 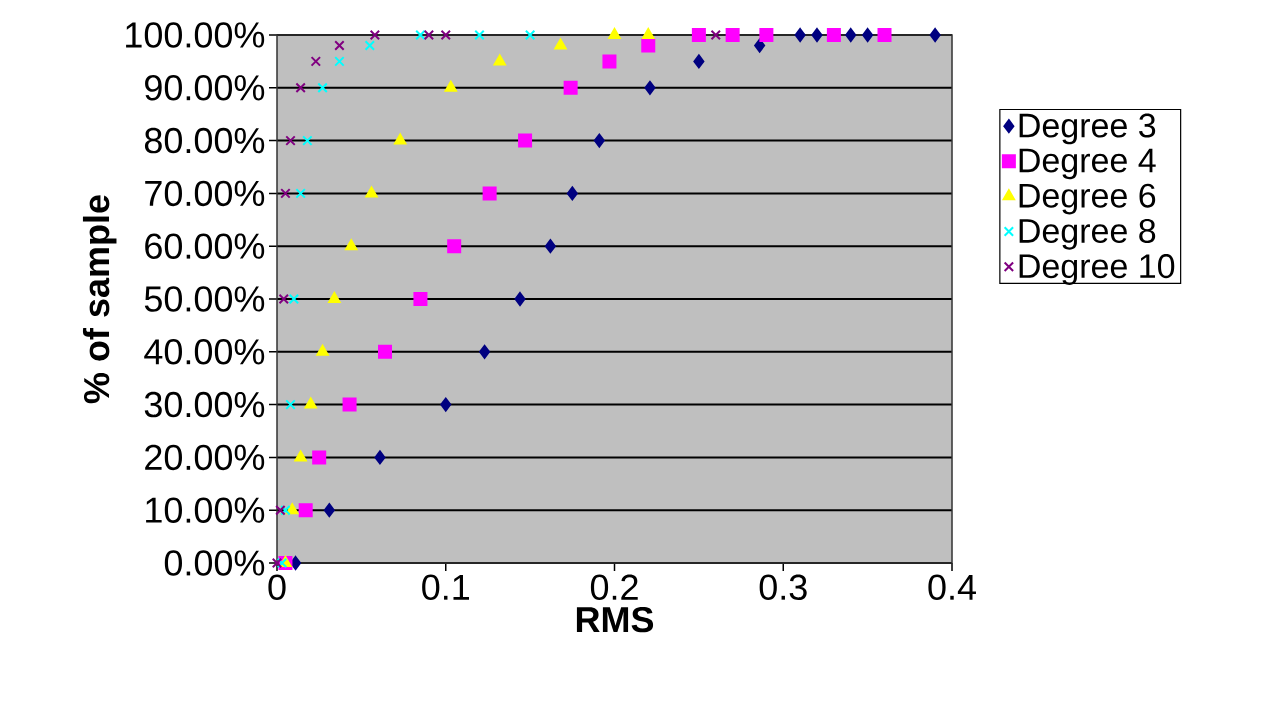 I want to click on legend-label: Degree 3, so click(x=1087, y=129).